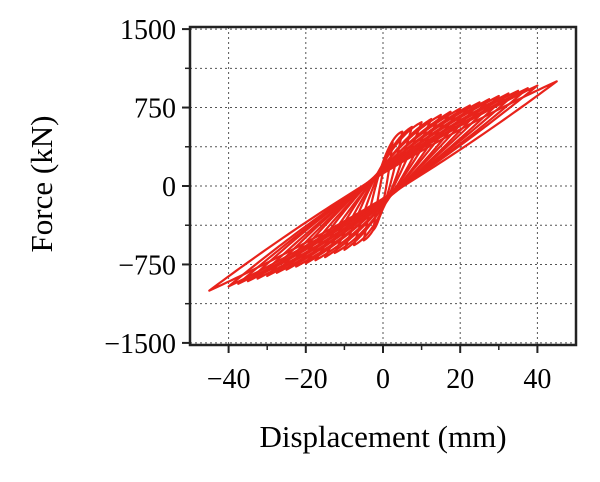 The height and width of the screenshot is (482, 600). Describe the element at coordinates (306, 379) in the screenshot. I see `x-tick-label: −20` at that location.